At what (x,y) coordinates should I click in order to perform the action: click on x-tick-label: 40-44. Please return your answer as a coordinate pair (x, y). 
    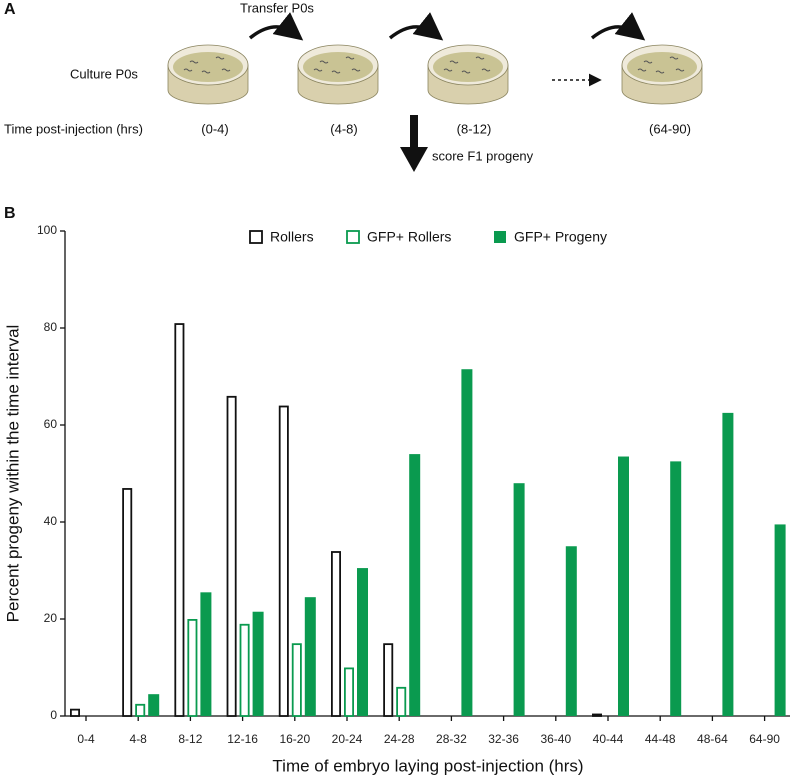
    Looking at the image, I should click on (608, 739).